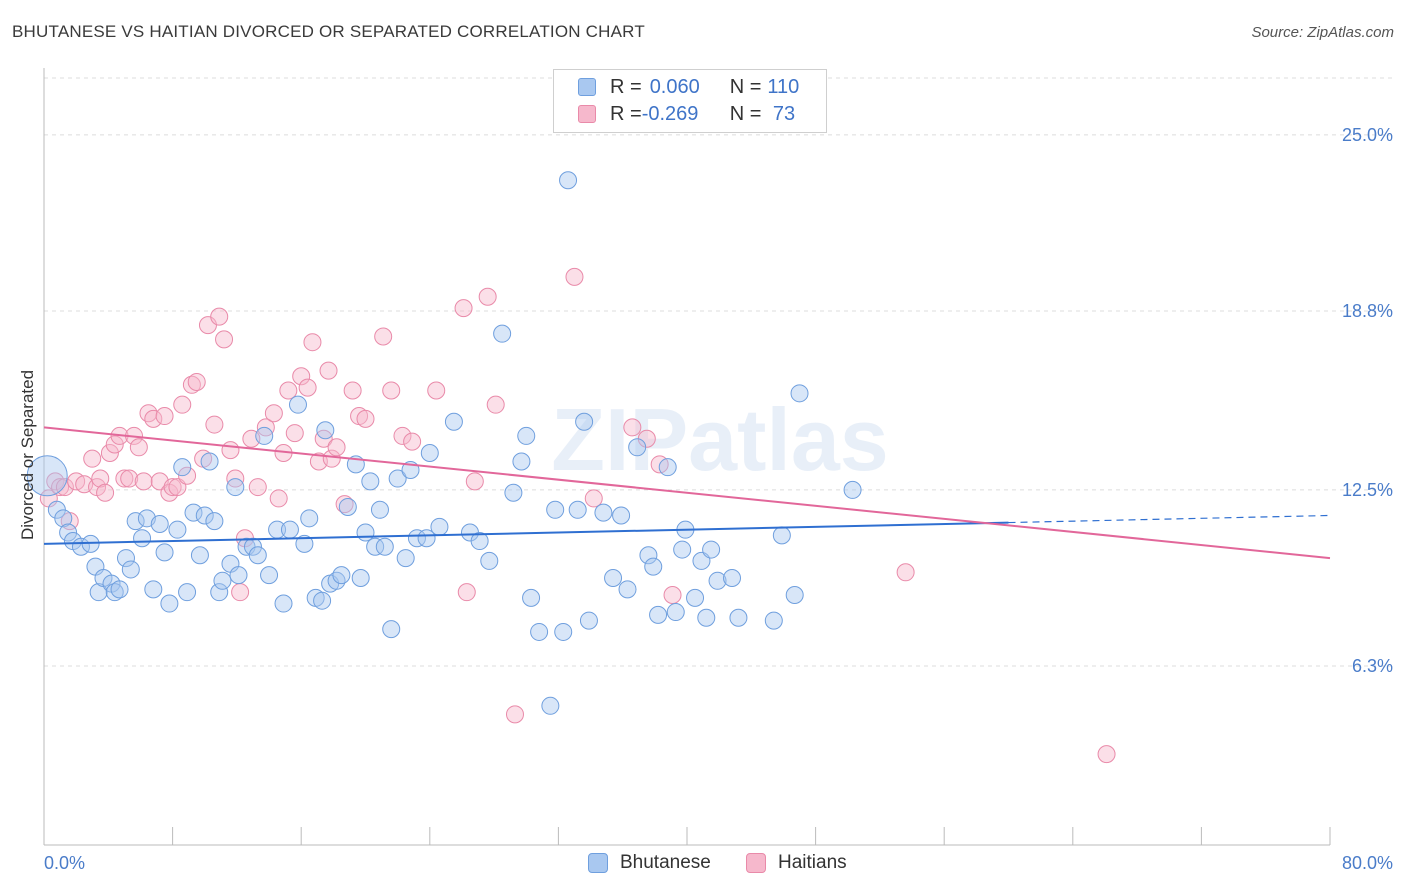 This screenshot has height=892, width=1406. Describe the element at coordinates (745, 86) in the screenshot. I see `legend-n-label: N =` at that location.